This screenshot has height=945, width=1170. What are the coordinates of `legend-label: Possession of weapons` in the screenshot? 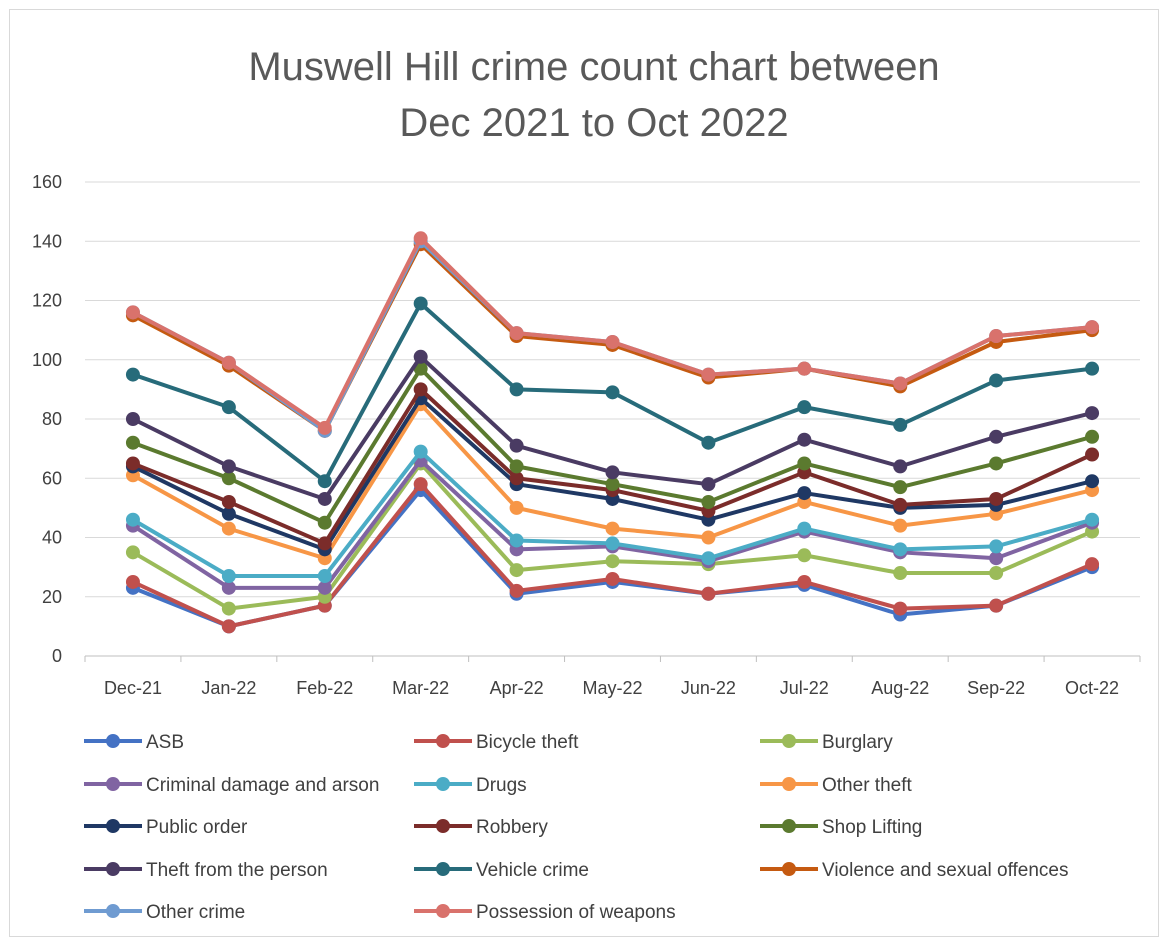 It's located at (576, 912).